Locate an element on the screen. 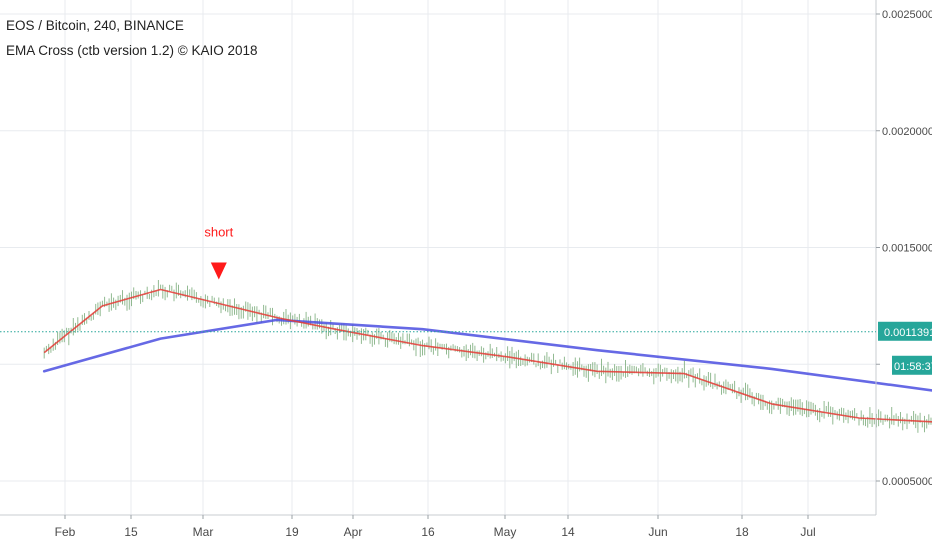  x-tick-label: Feb is located at coordinates (65, 532).